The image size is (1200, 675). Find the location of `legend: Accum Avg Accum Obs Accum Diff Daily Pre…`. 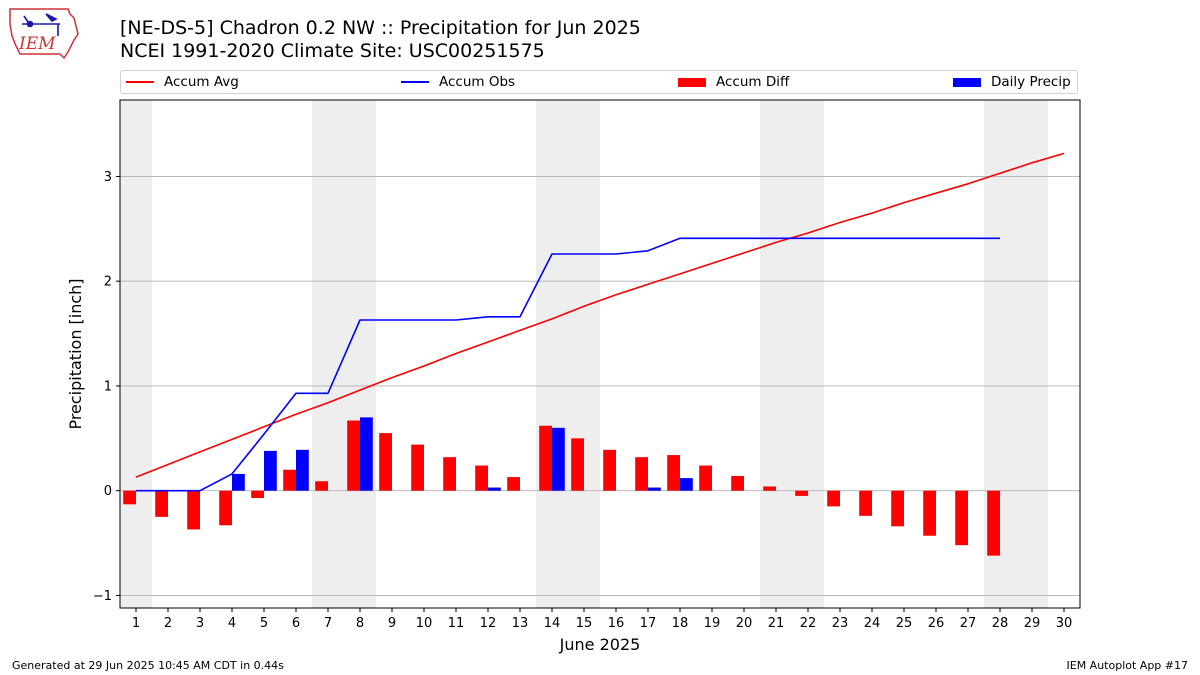

legend: Accum Avg Accum Obs Accum Diff Daily Pre… is located at coordinates (599, 82).